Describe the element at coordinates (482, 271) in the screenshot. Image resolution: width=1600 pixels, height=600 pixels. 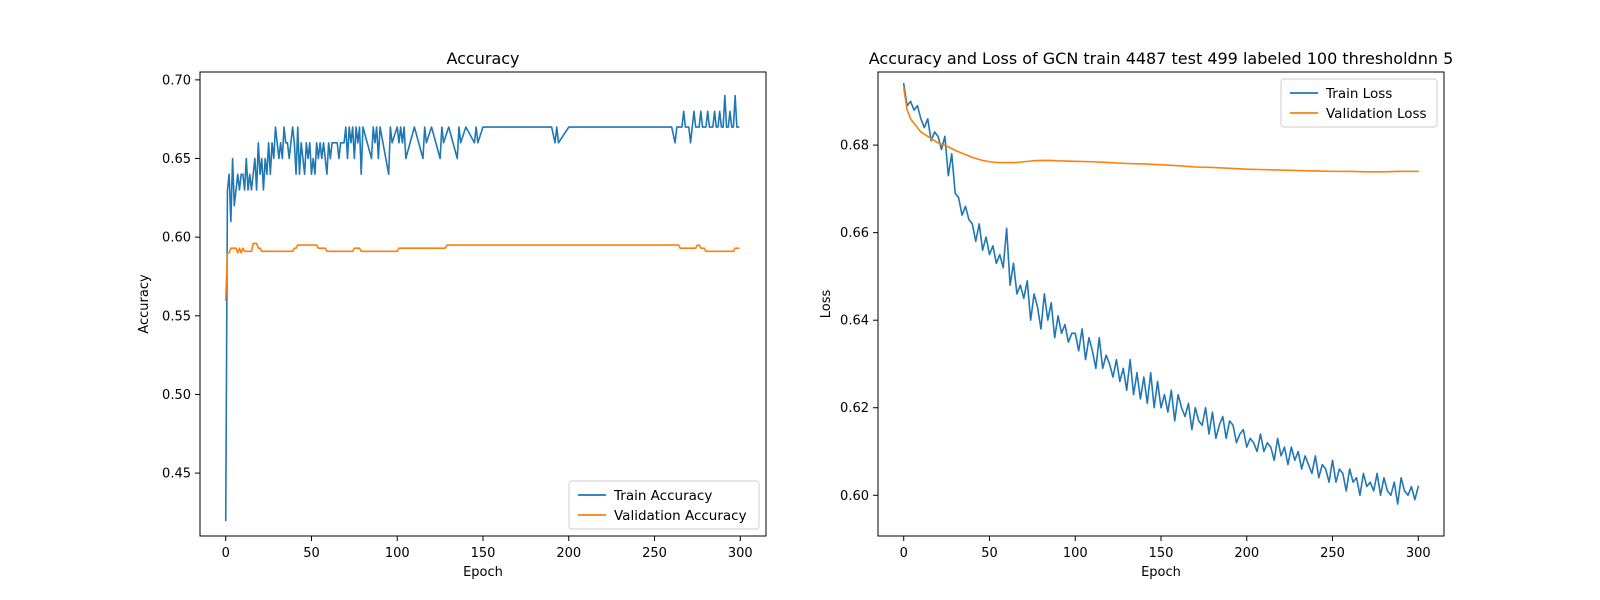
I see `series-line-validation-accuracy` at that location.